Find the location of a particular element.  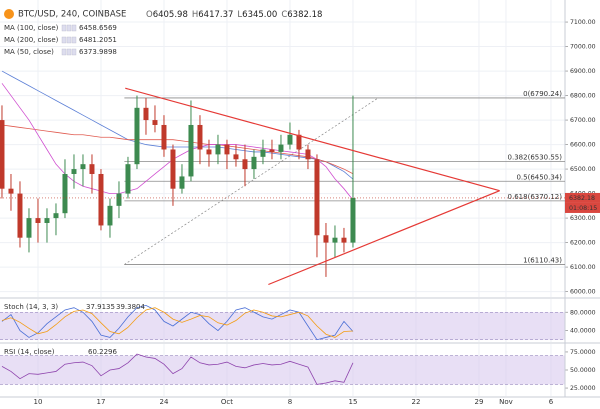

last-price-label: 6382.18 is located at coordinates (582, 198).